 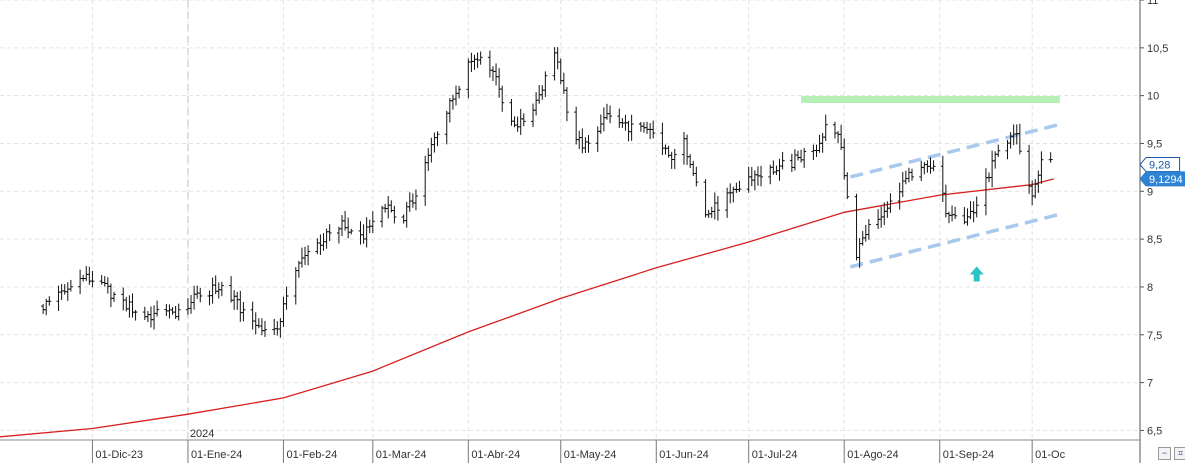 I want to click on y-tick-label: 7, so click(x=1150, y=384).